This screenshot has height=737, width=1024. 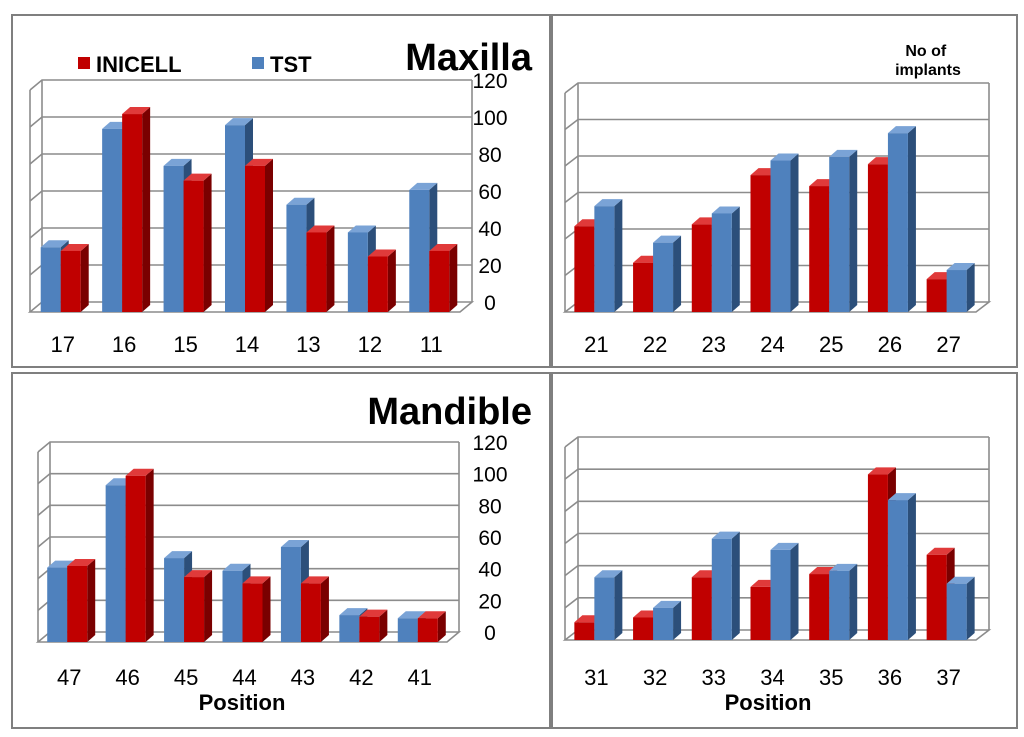 What do you see at coordinates (242, 702) in the screenshot?
I see `xlabel-mandible-right: Position` at bounding box center [242, 702].